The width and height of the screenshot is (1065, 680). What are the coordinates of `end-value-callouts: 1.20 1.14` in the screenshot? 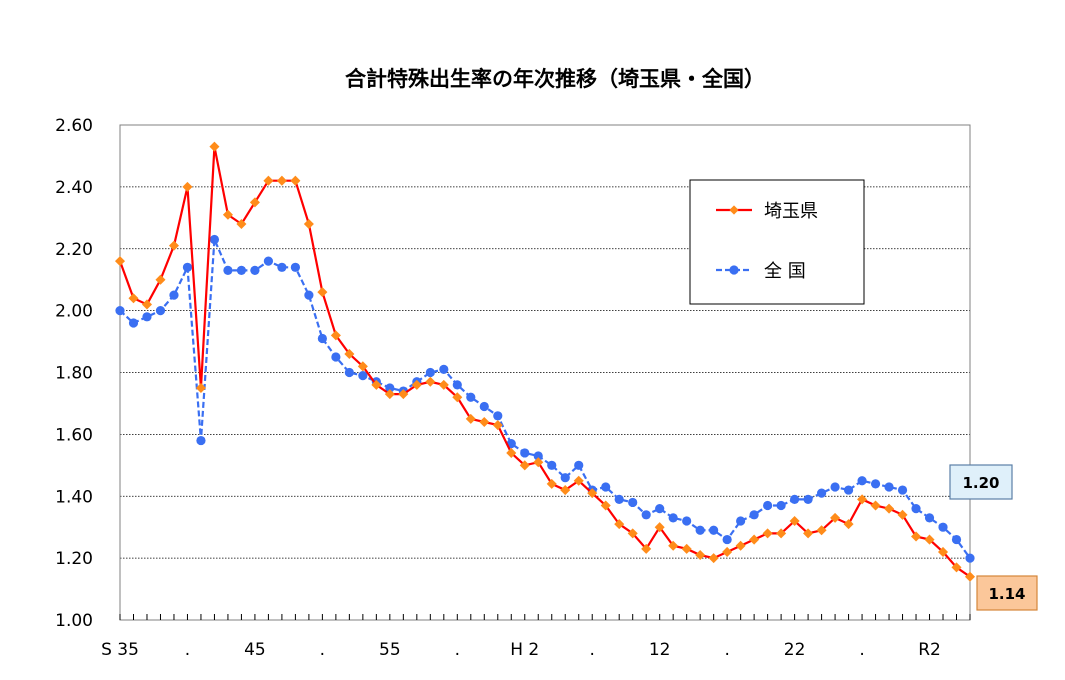 It's located at (993, 537).